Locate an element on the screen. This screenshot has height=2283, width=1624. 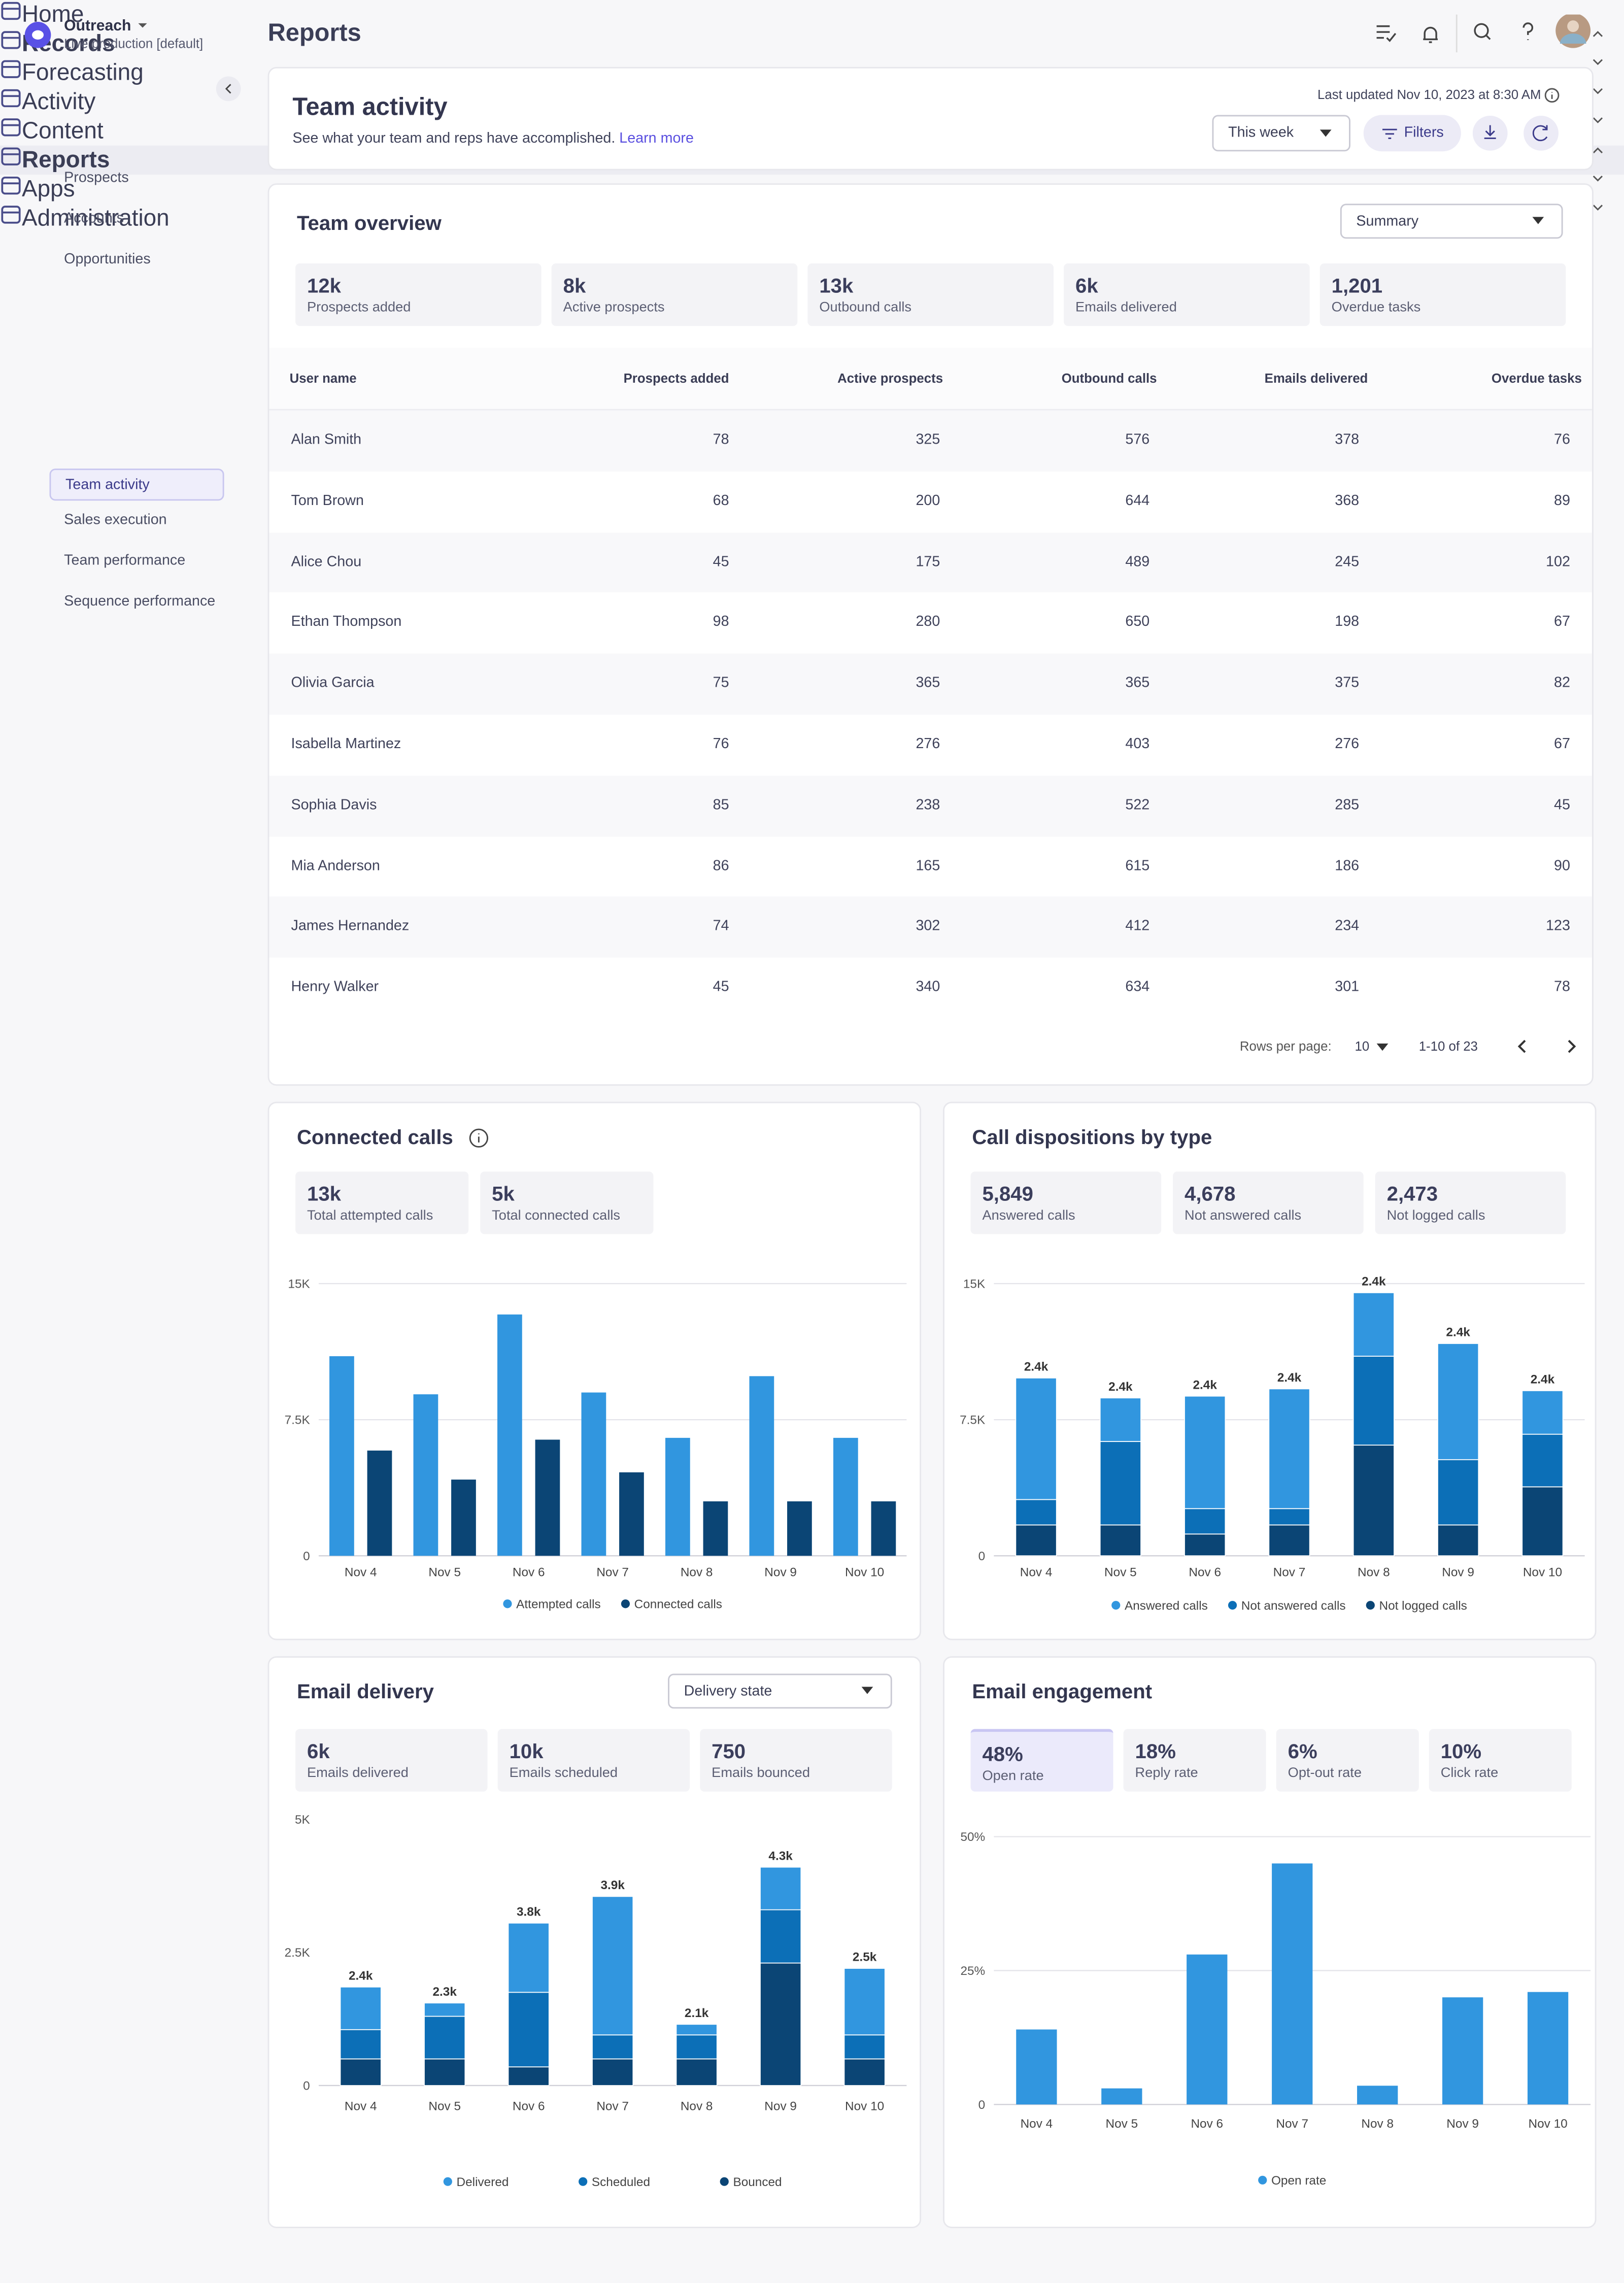
stat-box: 8k Active prospects is located at coordinates (674, 294).